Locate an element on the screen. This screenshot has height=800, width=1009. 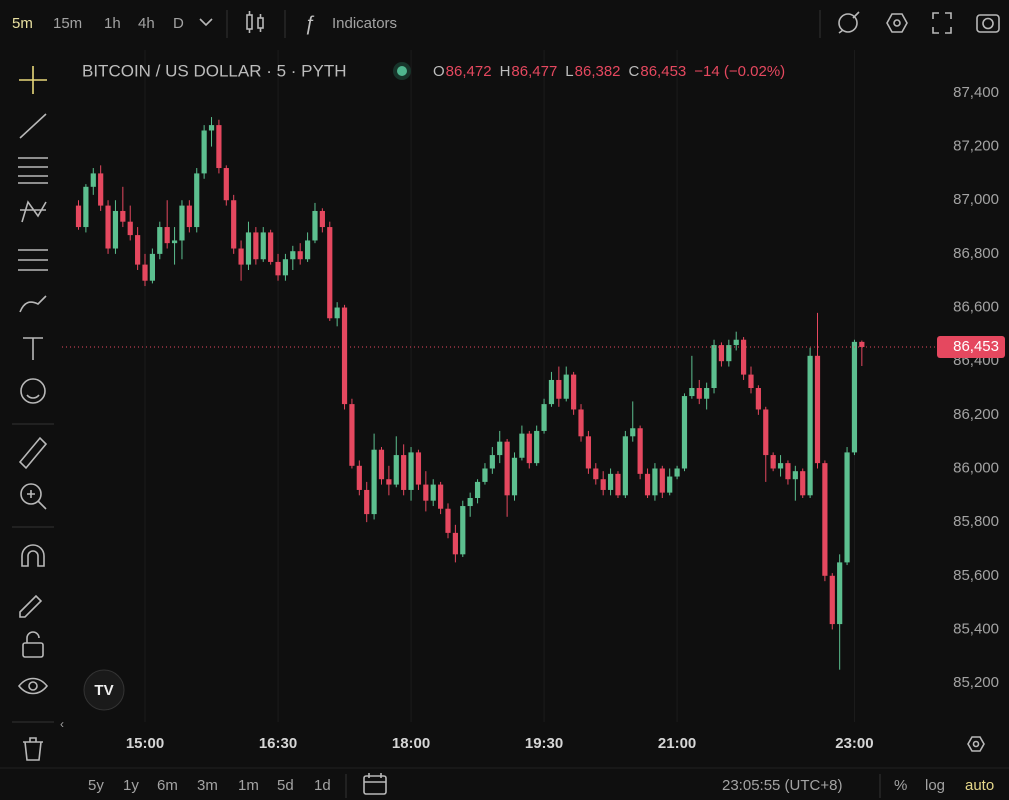
fib-tool is located at coordinates (33, 170).